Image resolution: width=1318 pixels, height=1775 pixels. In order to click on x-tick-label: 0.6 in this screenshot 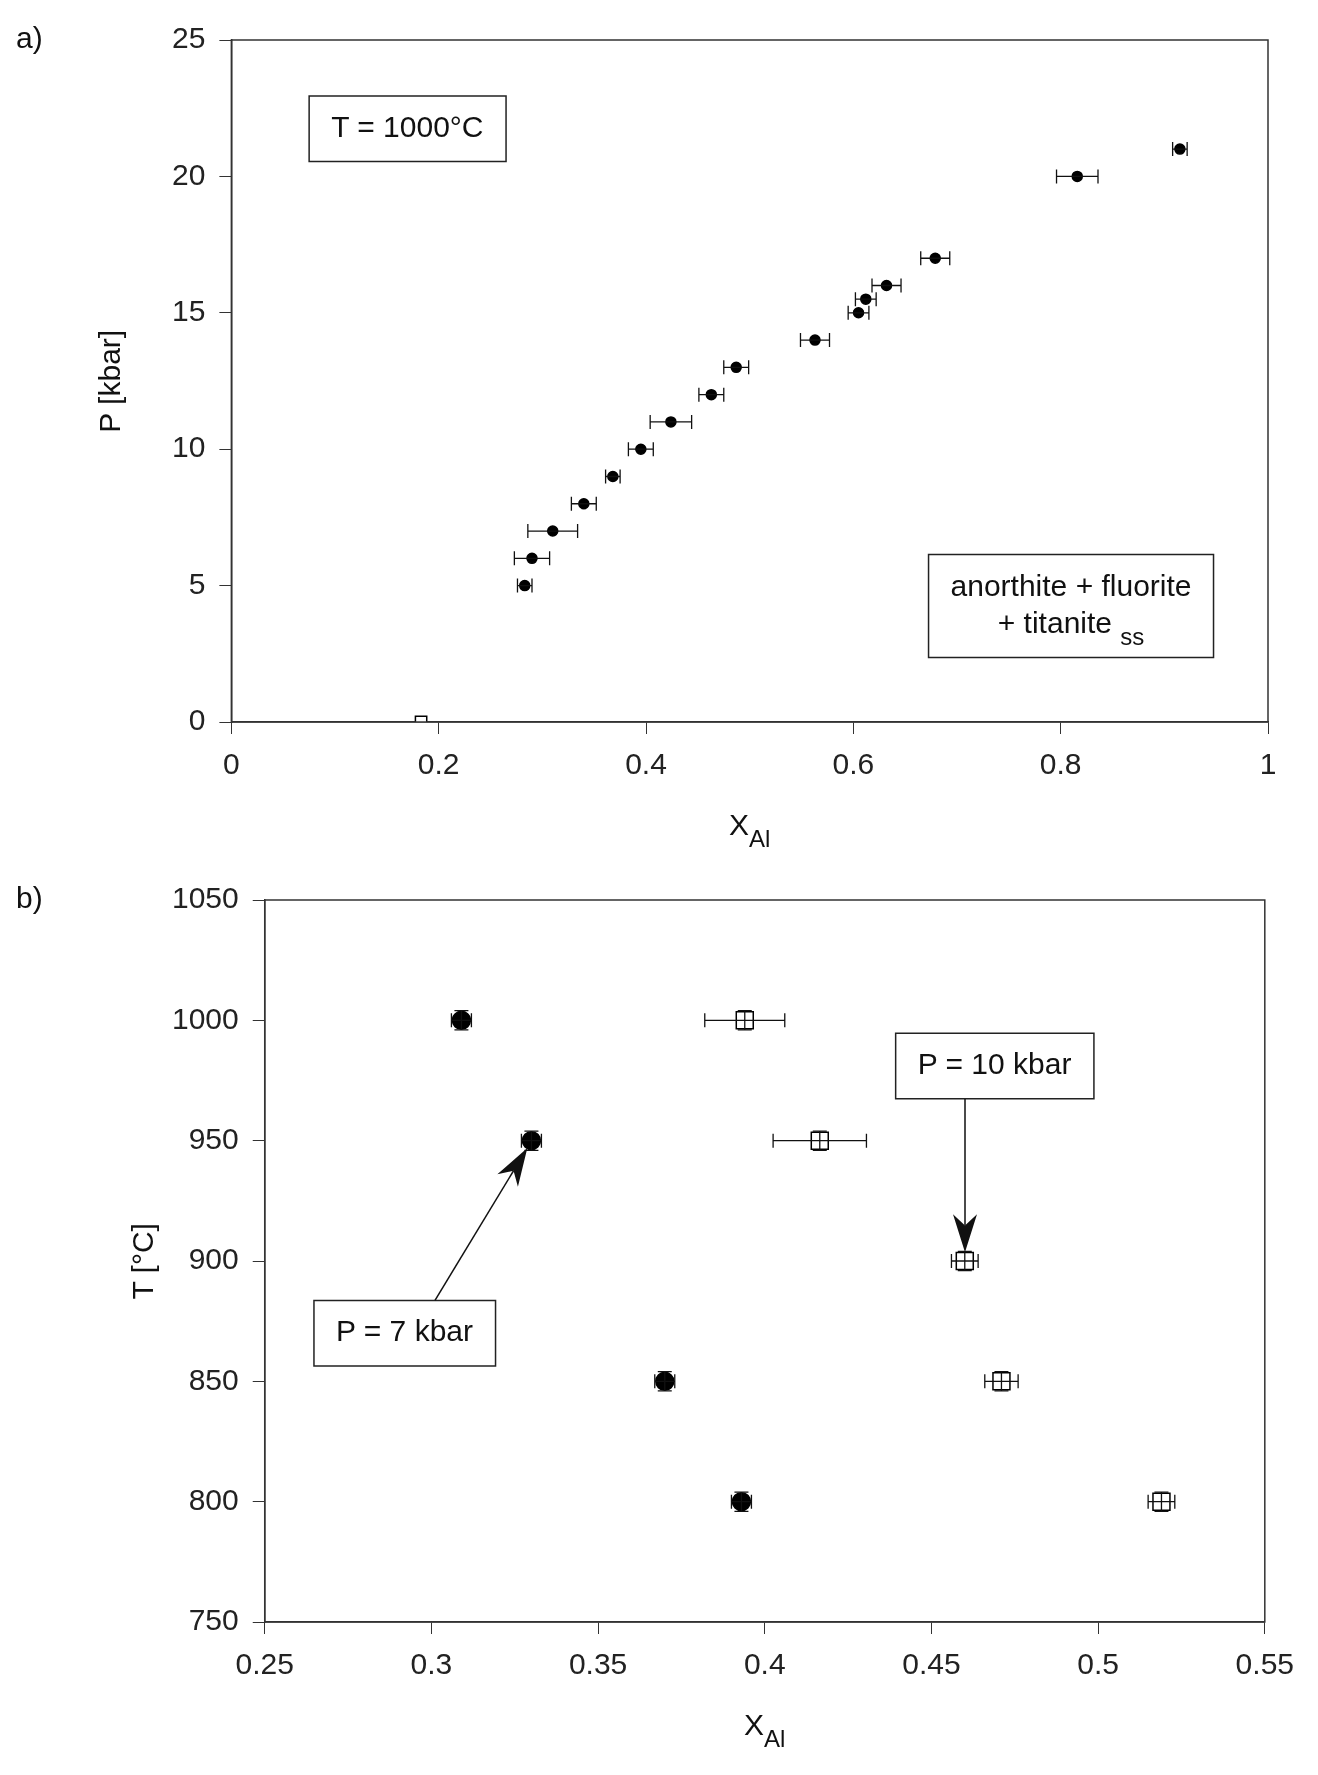, I will do `click(853, 764)`.